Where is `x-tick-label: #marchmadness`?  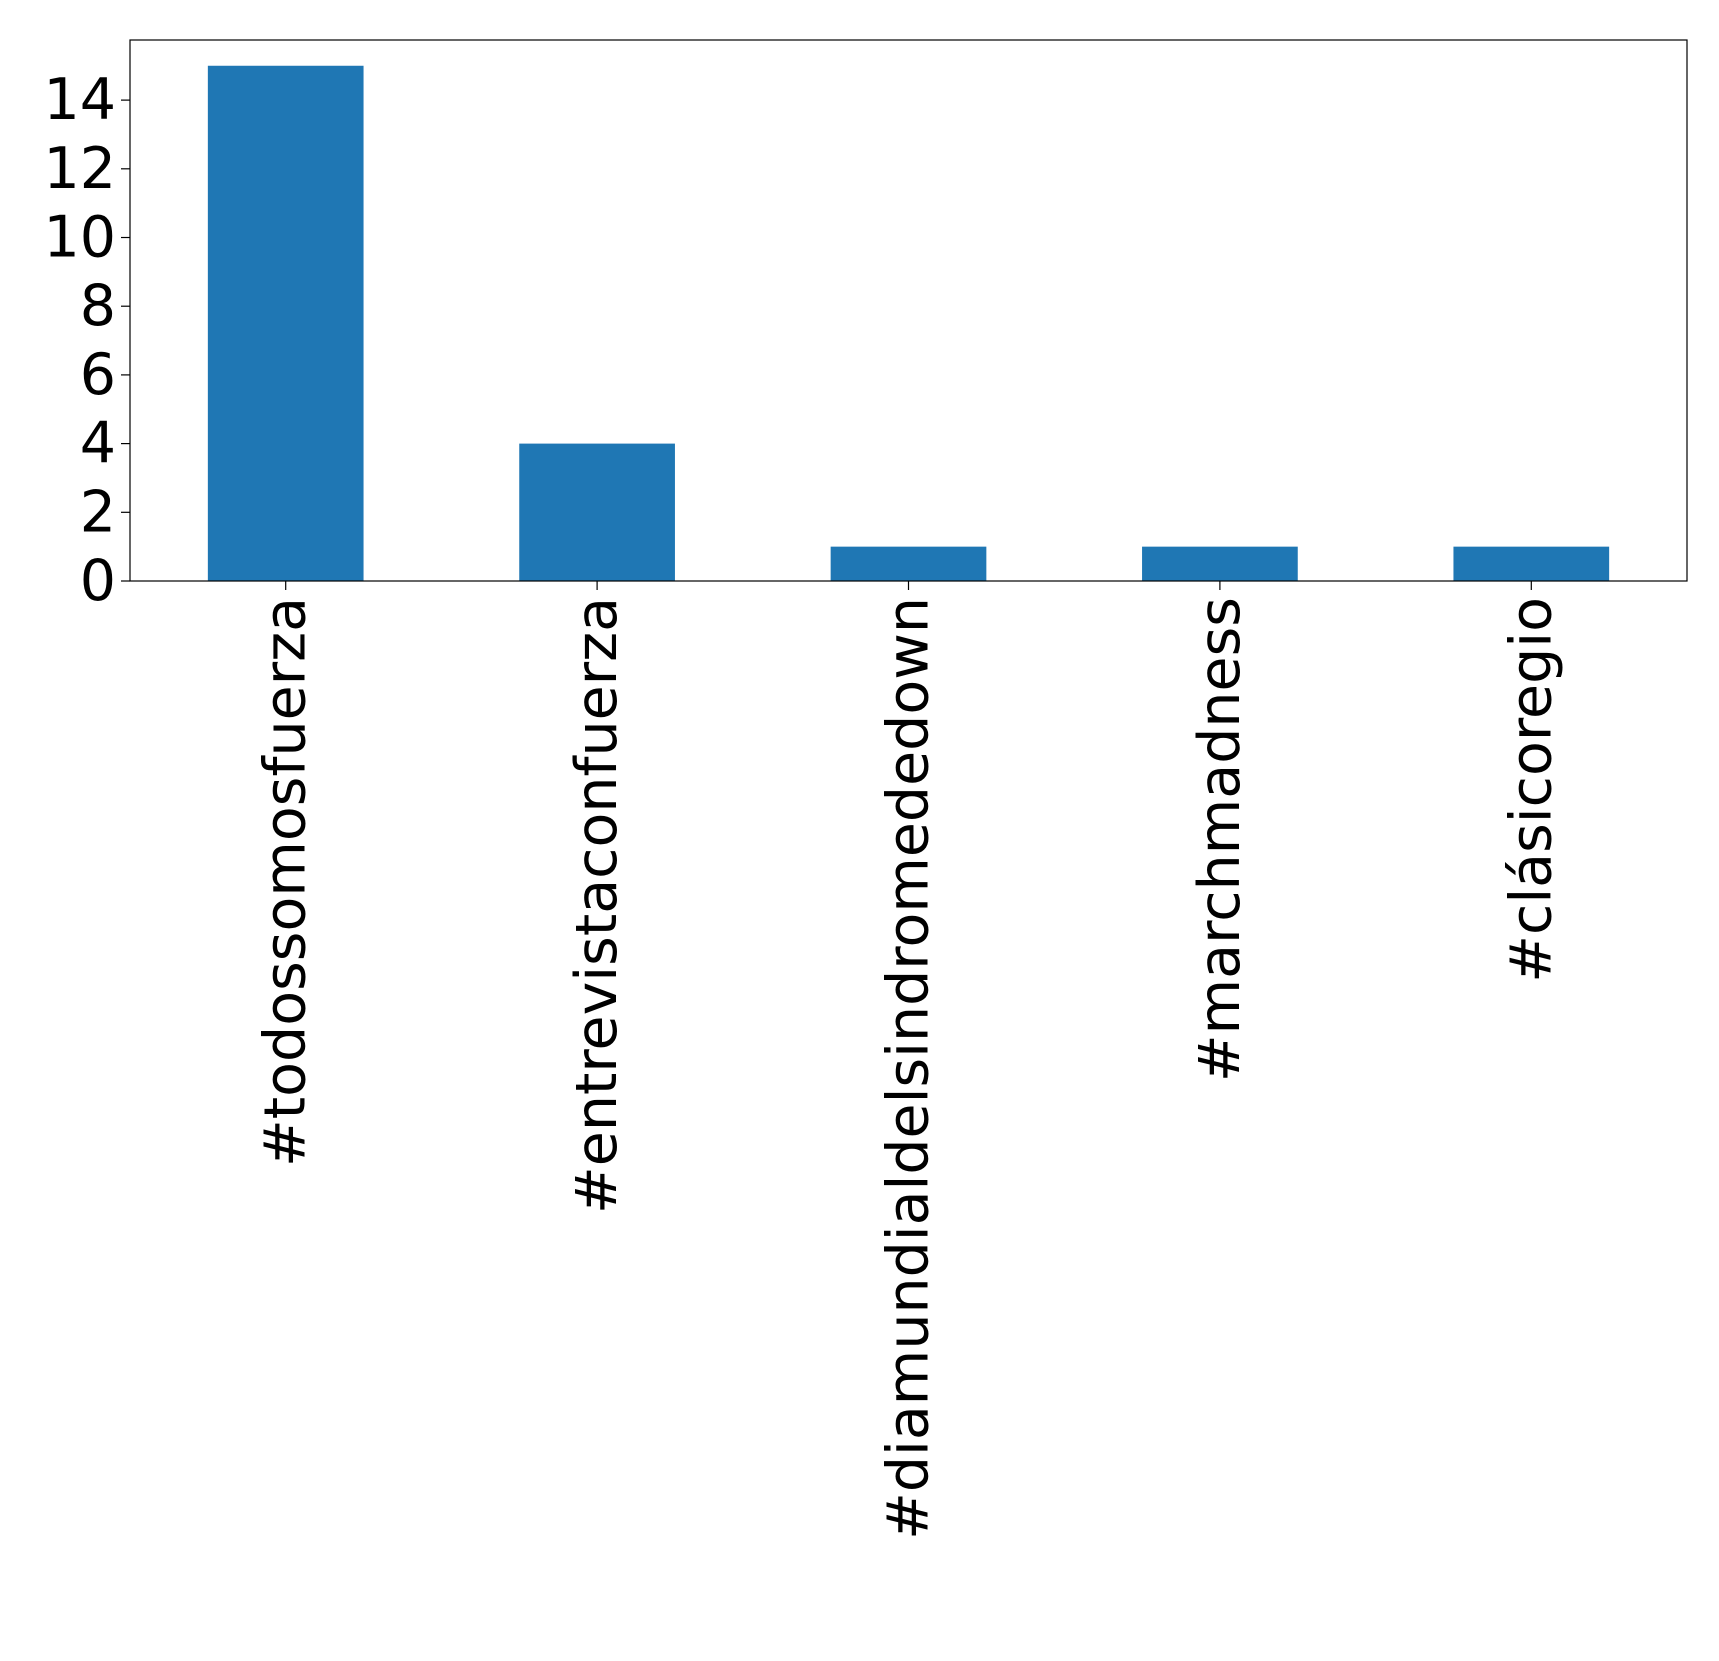 x-tick-label: #marchmadness is located at coordinates (1220, 839).